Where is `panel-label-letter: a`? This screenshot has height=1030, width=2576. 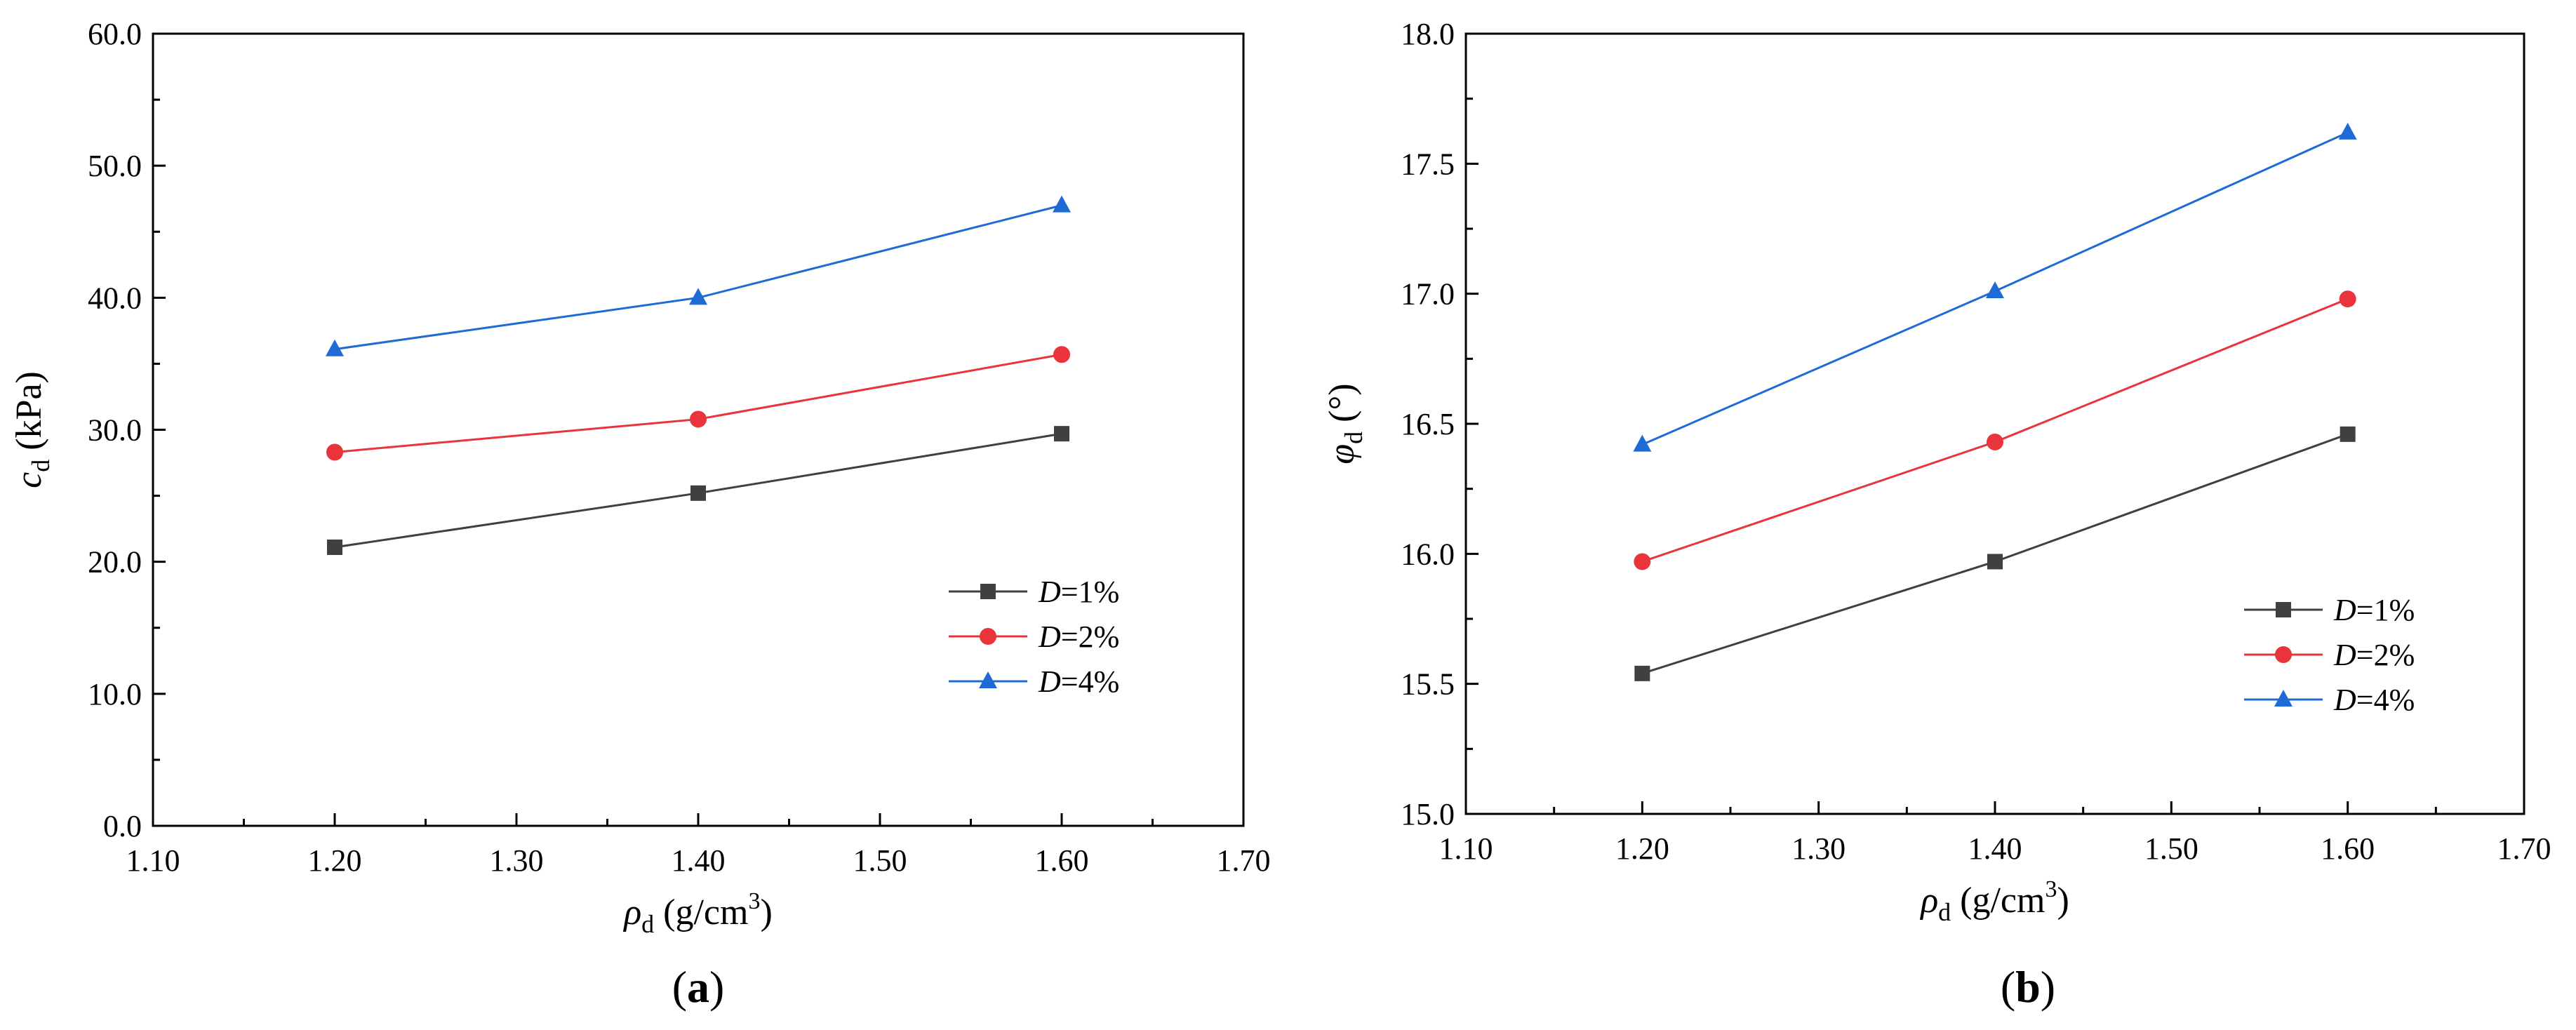
panel-label-letter: a is located at coordinates (698, 987).